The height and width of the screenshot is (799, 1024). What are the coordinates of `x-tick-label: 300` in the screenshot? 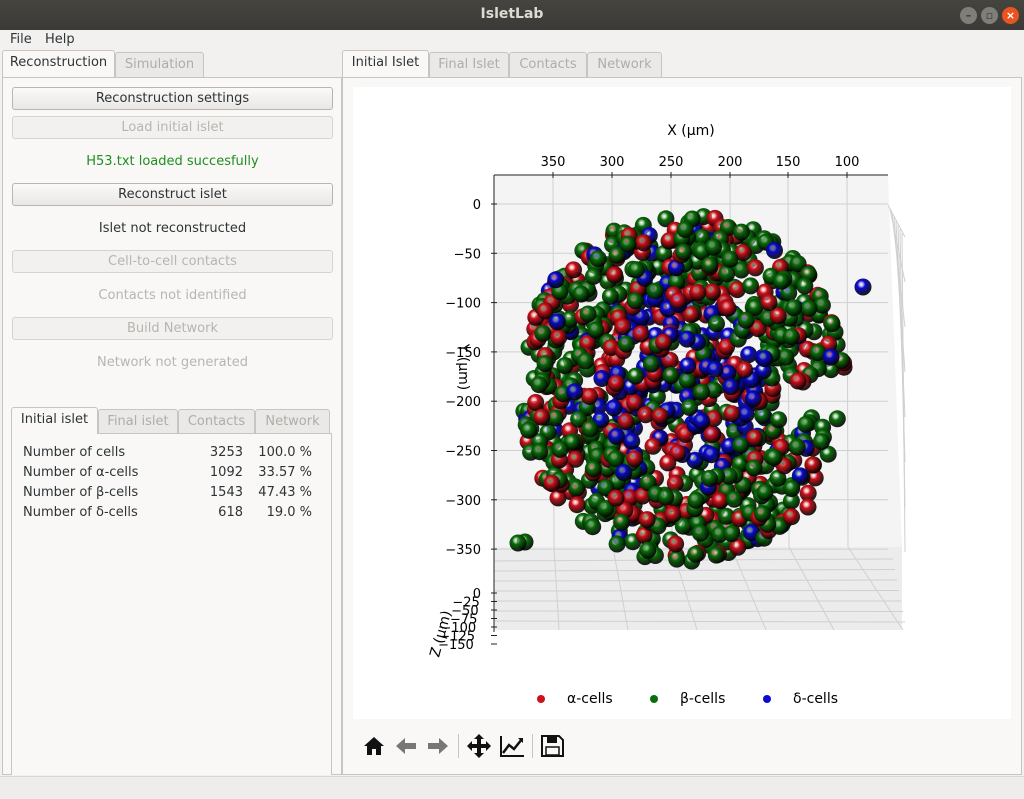 It's located at (612, 162).